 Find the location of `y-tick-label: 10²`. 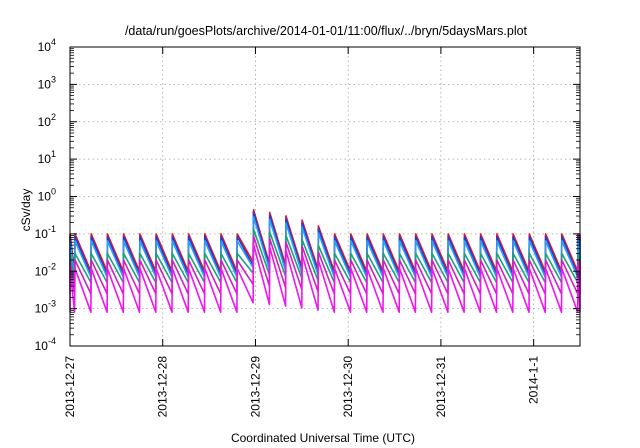

y-tick-label: 10² is located at coordinates (47, 120).